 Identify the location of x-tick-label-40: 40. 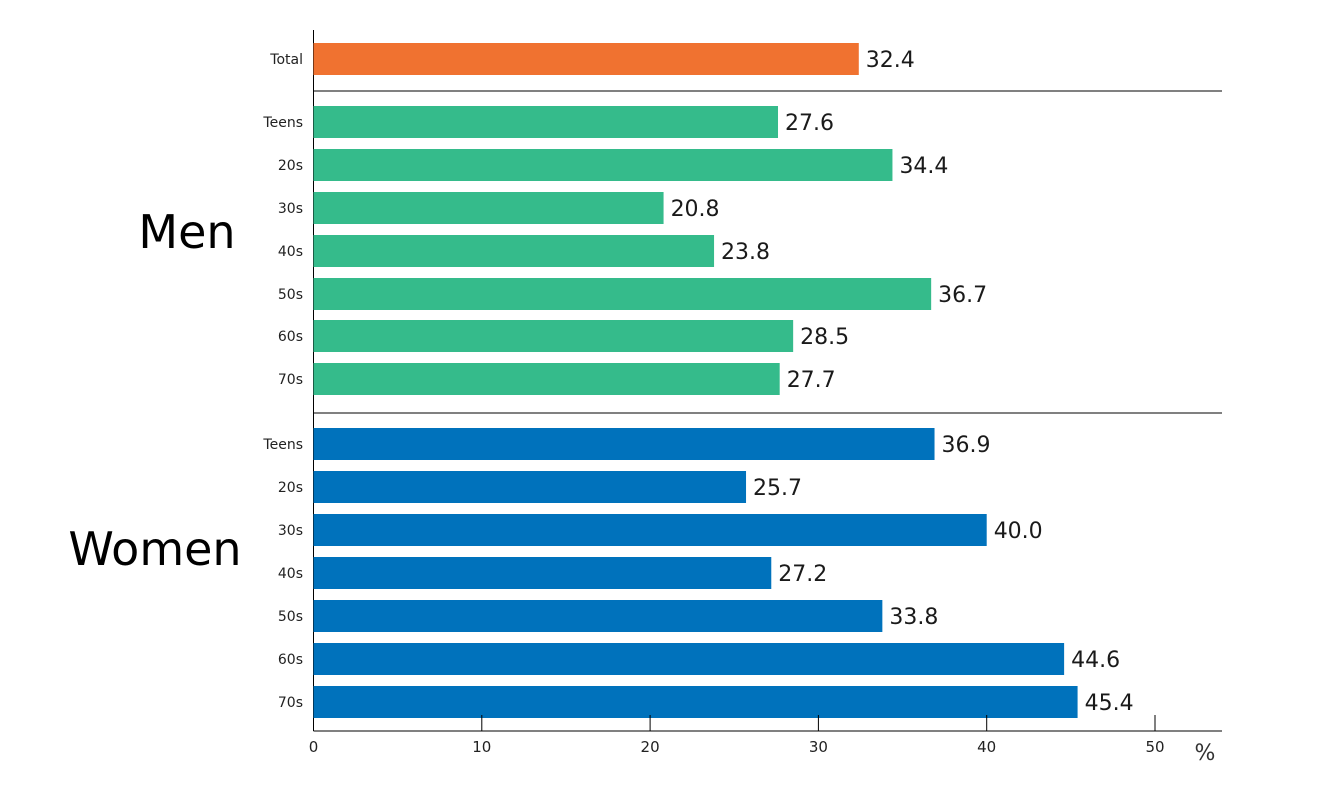
(986, 747).